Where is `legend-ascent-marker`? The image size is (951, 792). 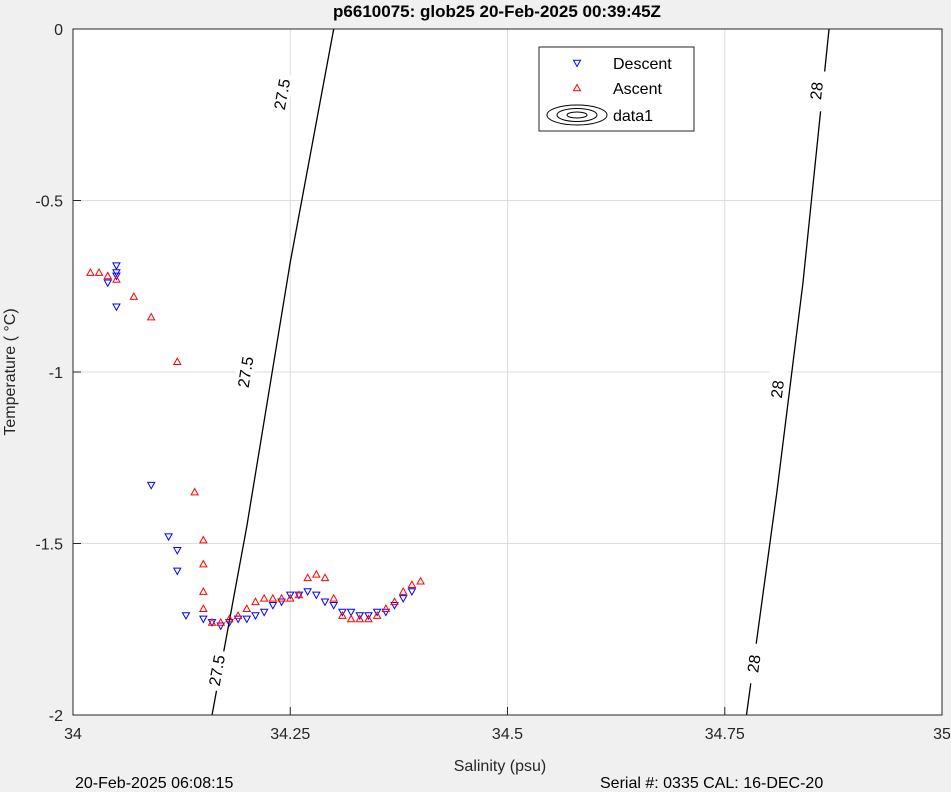 legend-ascent-marker is located at coordinates (577, 87).